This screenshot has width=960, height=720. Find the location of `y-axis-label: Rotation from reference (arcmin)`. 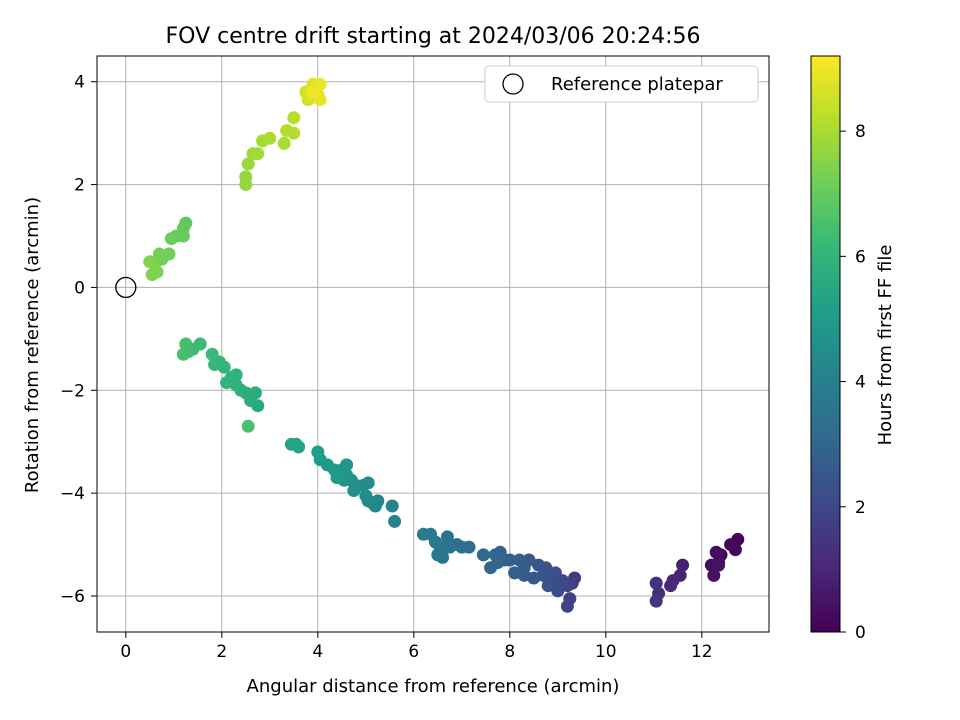

y-axis-label: Rotation from reference (arcmin) is located at coordinates (32, 345).